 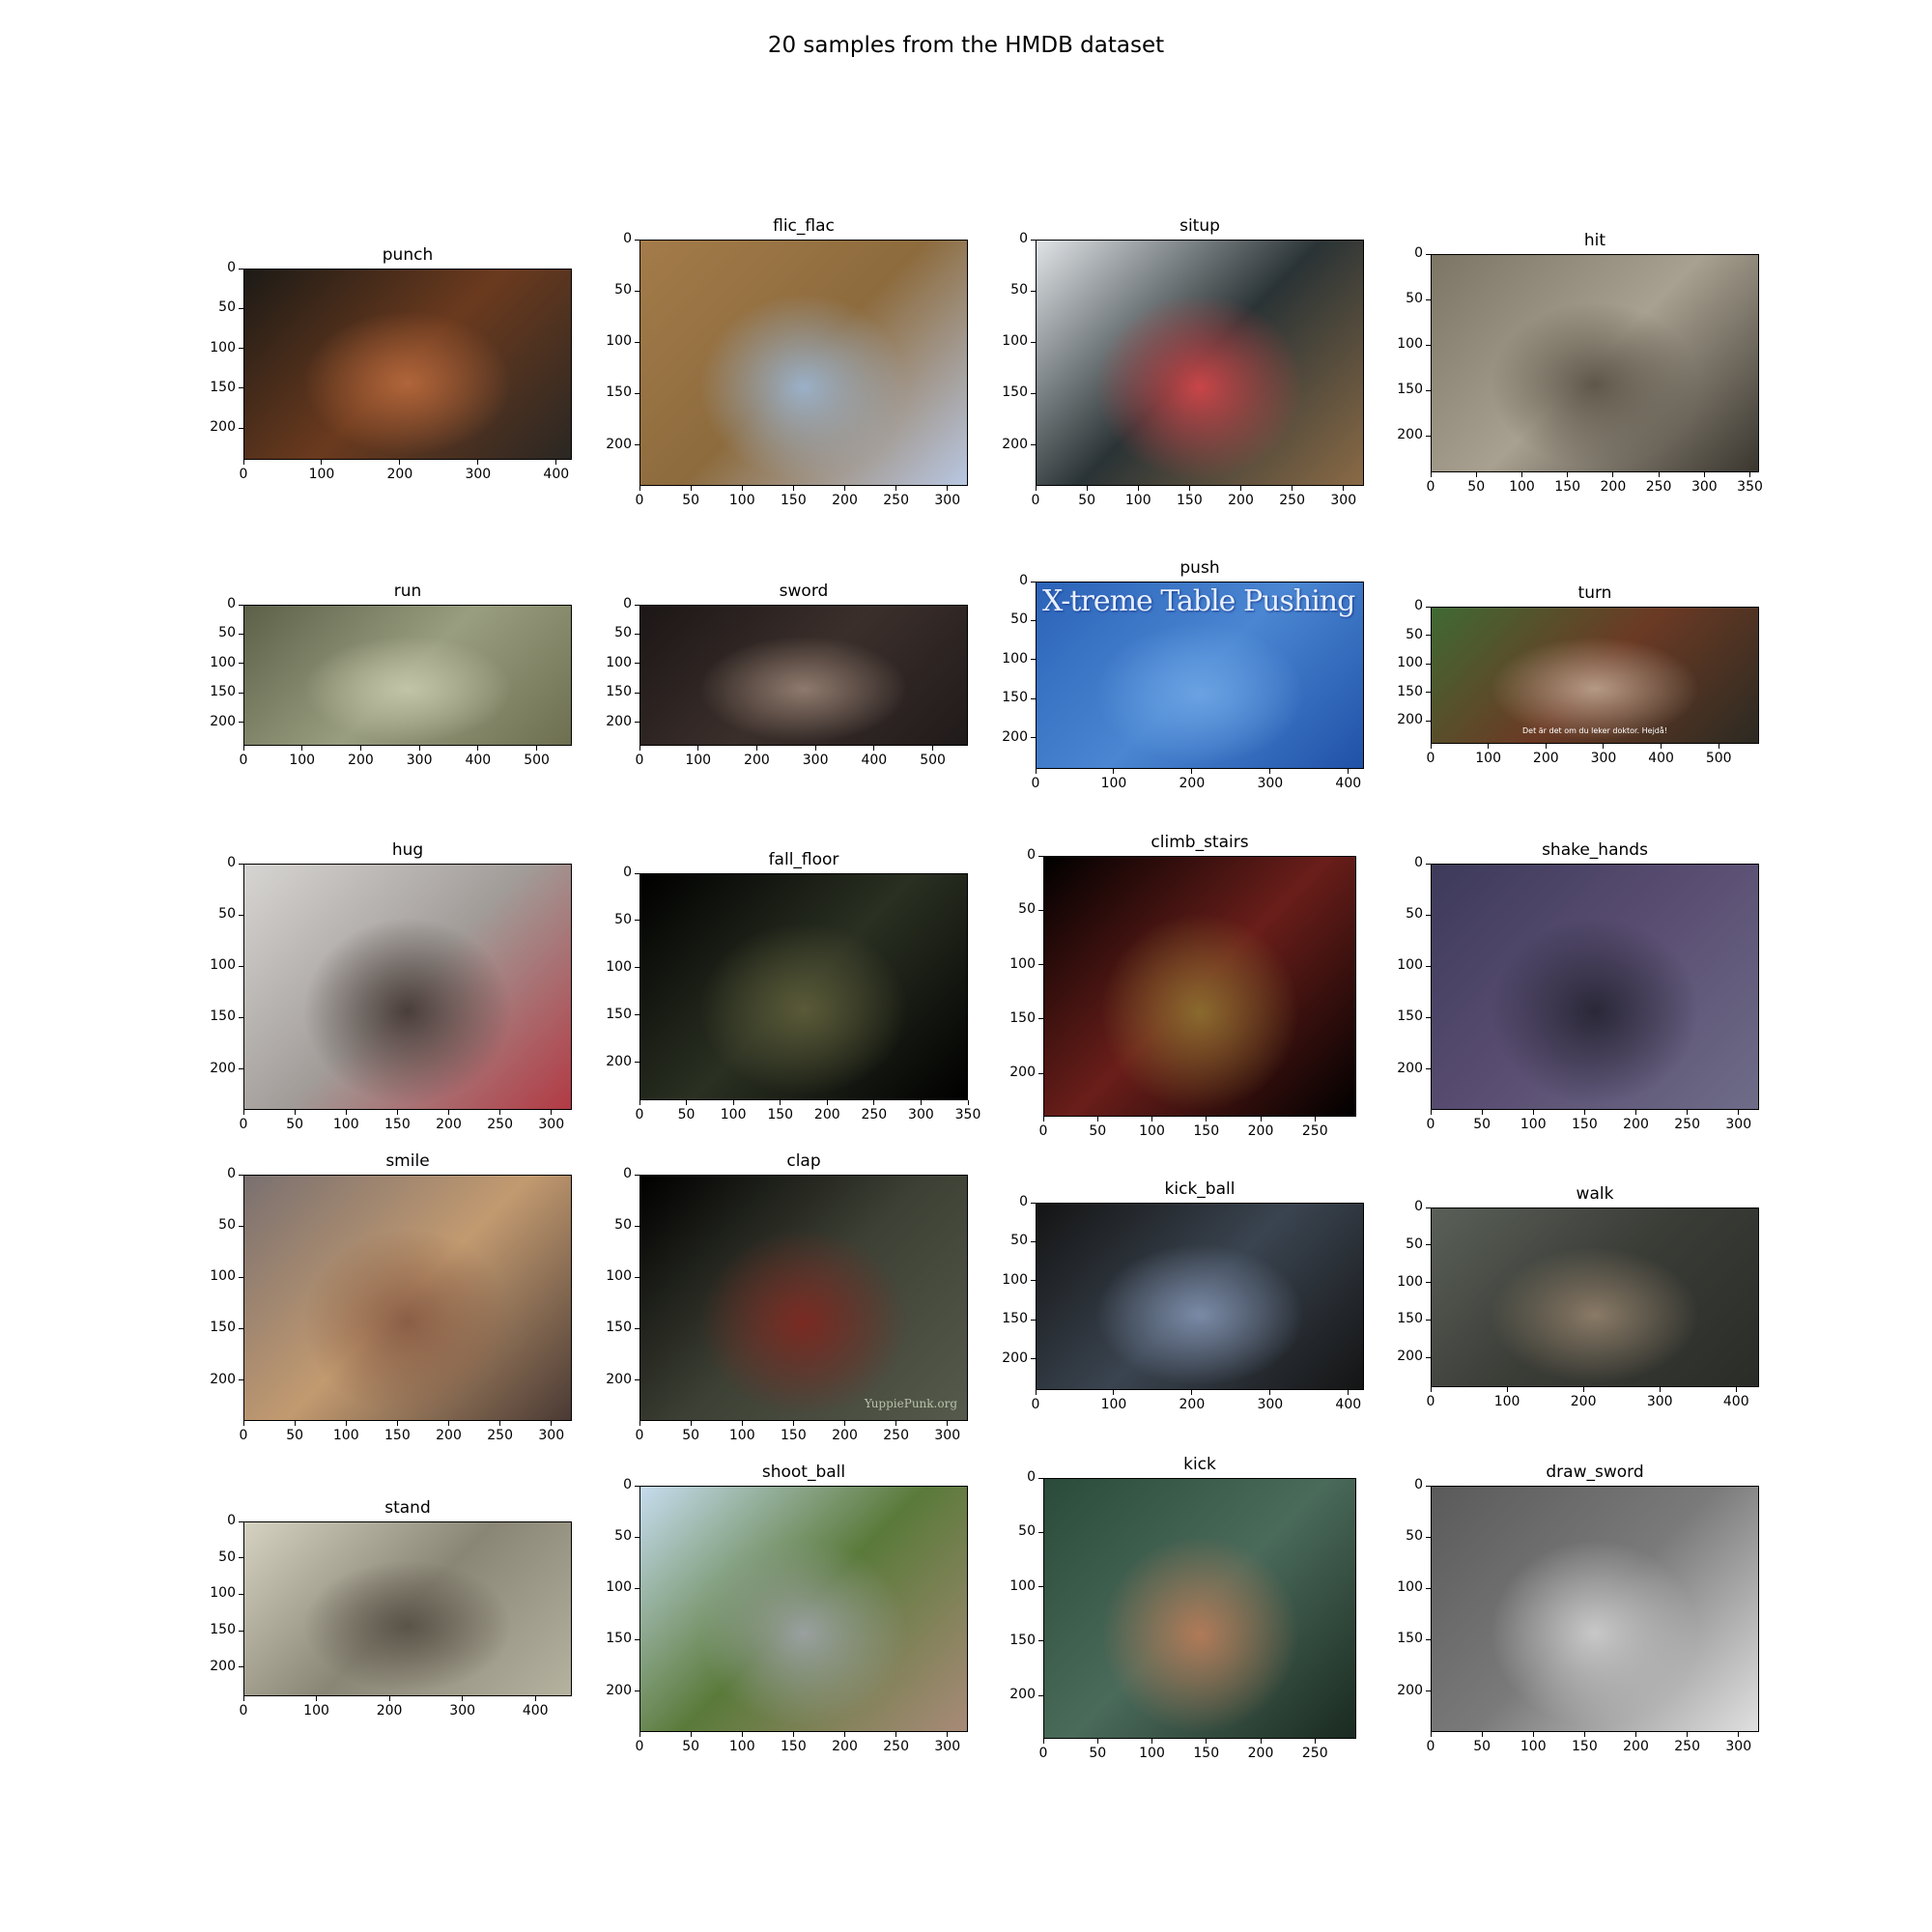 I want to click on overlay-caption: X-treme Table Pushing, so click(x=1198, y=601).